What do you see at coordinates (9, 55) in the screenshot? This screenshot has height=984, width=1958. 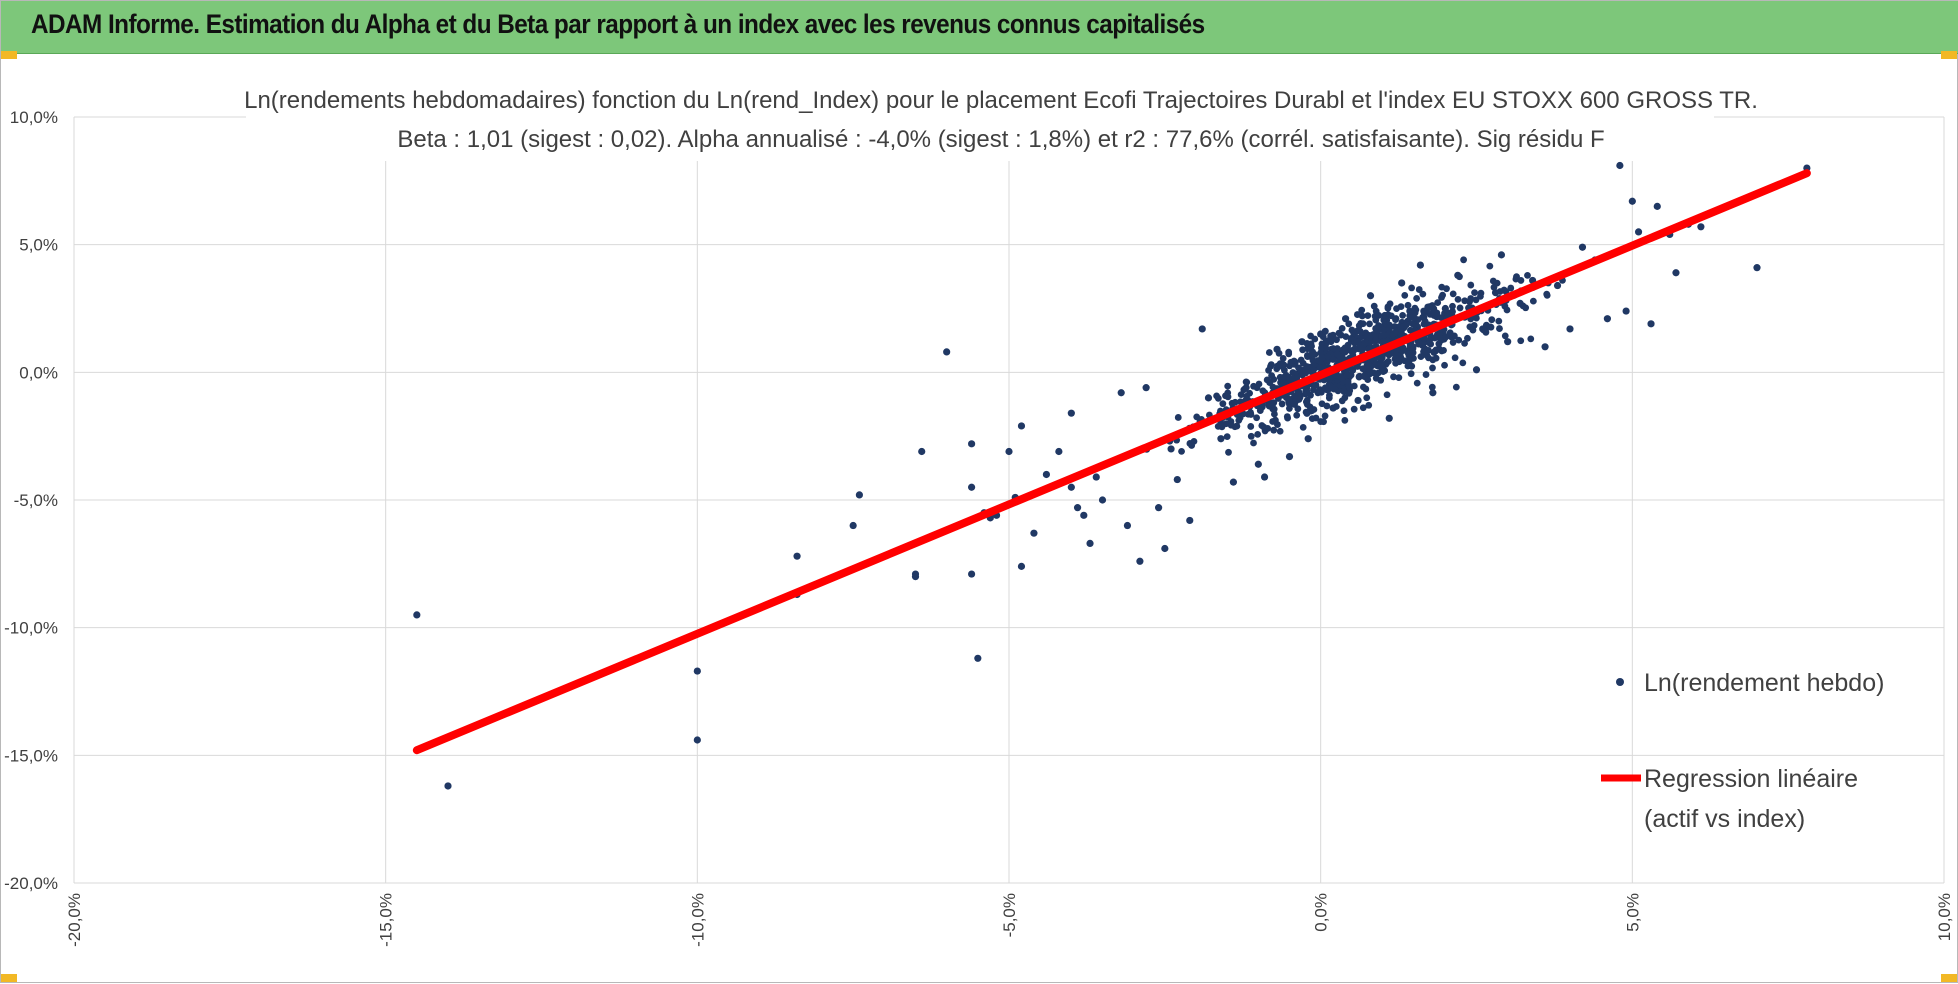 I see `resize-handle-top-left` at bounding box center [9, 55].